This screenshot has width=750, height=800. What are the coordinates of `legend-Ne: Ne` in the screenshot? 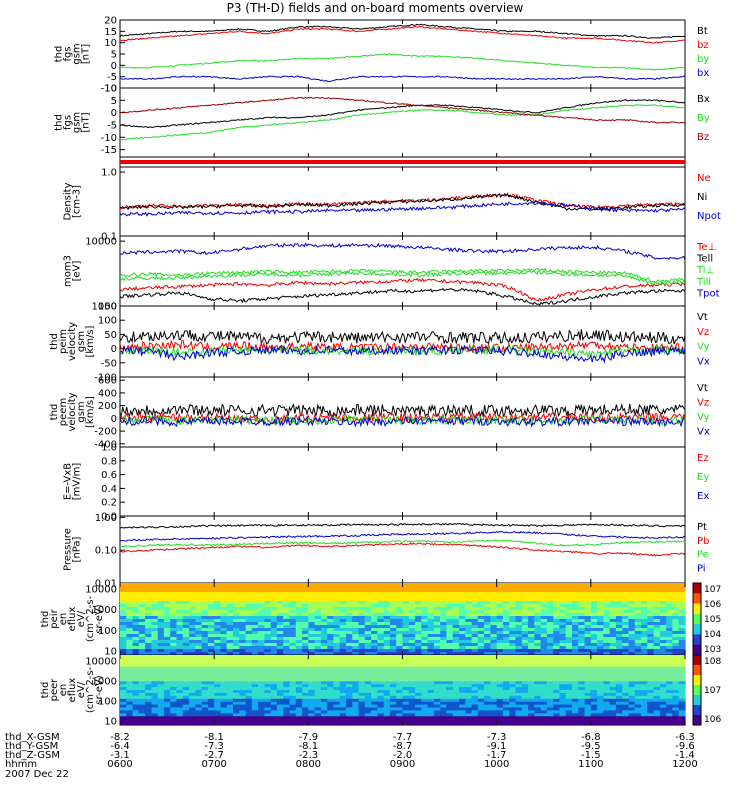 It's located at (704, 178).